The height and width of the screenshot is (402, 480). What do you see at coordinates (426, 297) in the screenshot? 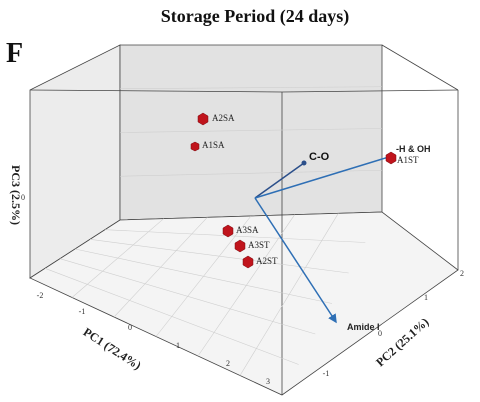
I see `y-tick-label: 1` at bounding box center [426, 297].